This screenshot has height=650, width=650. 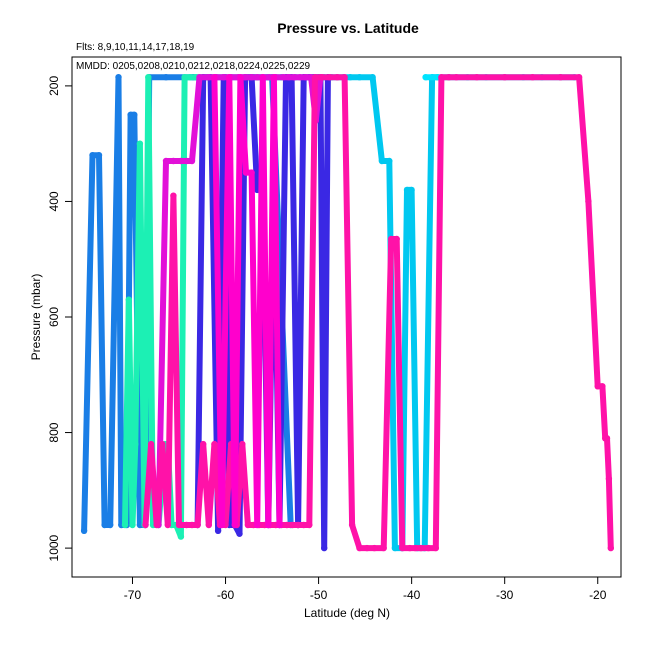 What do you see at coordinates (365, 589) in the screenshot?
I see `x-axis: -70 -60 -50 -40 -30 -20` at bounding box center [365, 589].